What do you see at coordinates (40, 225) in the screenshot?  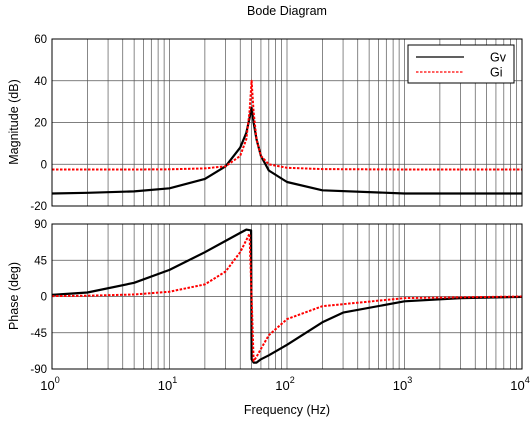 I see `phase-ytick-label: 90` at bounding box center [40, 225].